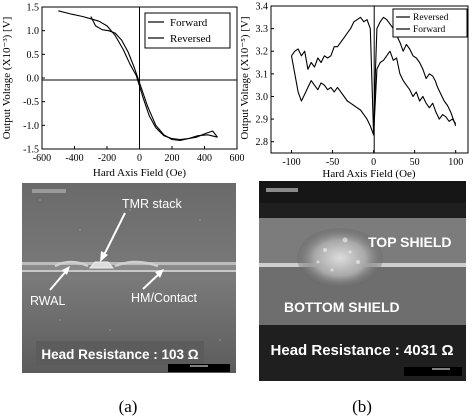  Describe the element at coordinates (33, 55) in the screenshot. I see `chart-a-ytick-label: 0.5` at that location.